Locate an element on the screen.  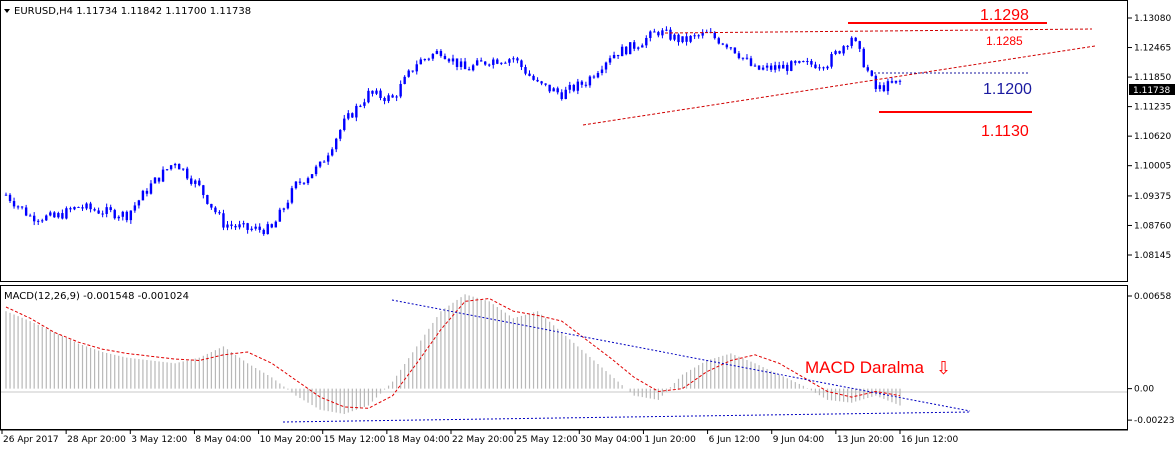
chart-menu-icon is located at coordinates (7, 11).